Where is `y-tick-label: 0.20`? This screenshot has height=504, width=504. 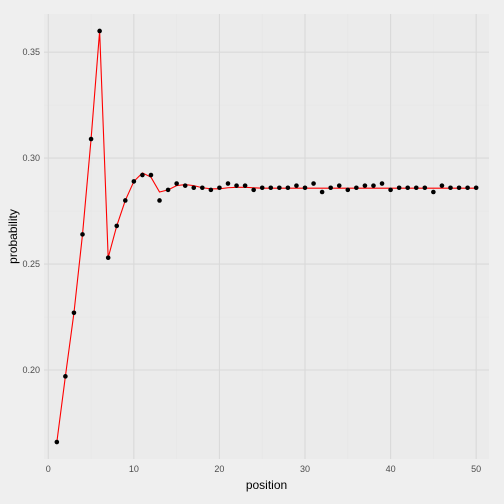
y-tick-label: 0.20 is located at coordinates (31, 370).